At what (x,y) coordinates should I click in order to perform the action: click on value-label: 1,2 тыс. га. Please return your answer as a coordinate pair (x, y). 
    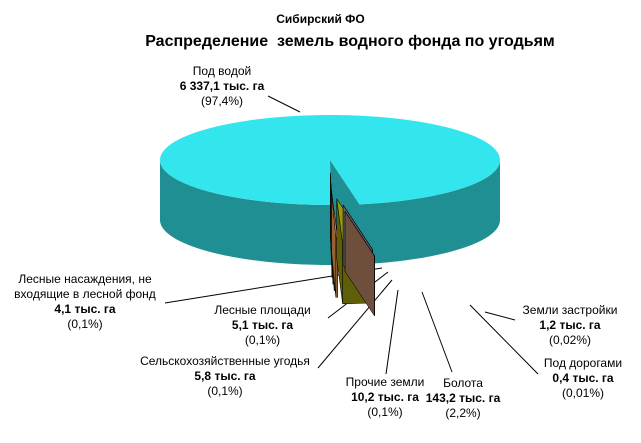
    Looking at the image, I should click on (570, 325).